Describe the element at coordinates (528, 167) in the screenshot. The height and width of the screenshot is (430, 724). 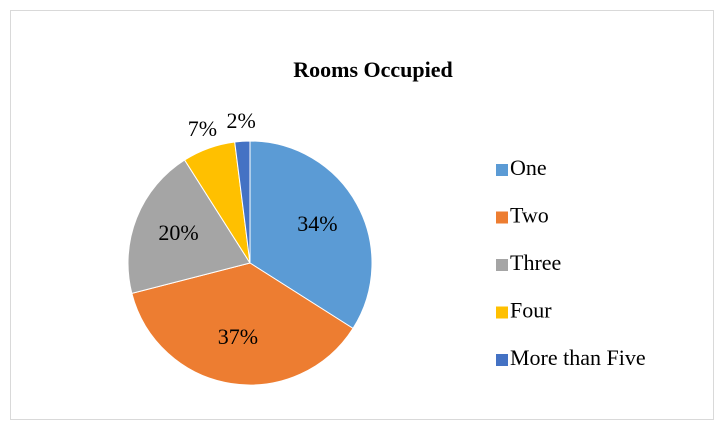
I see `legend-label: One` at that location.